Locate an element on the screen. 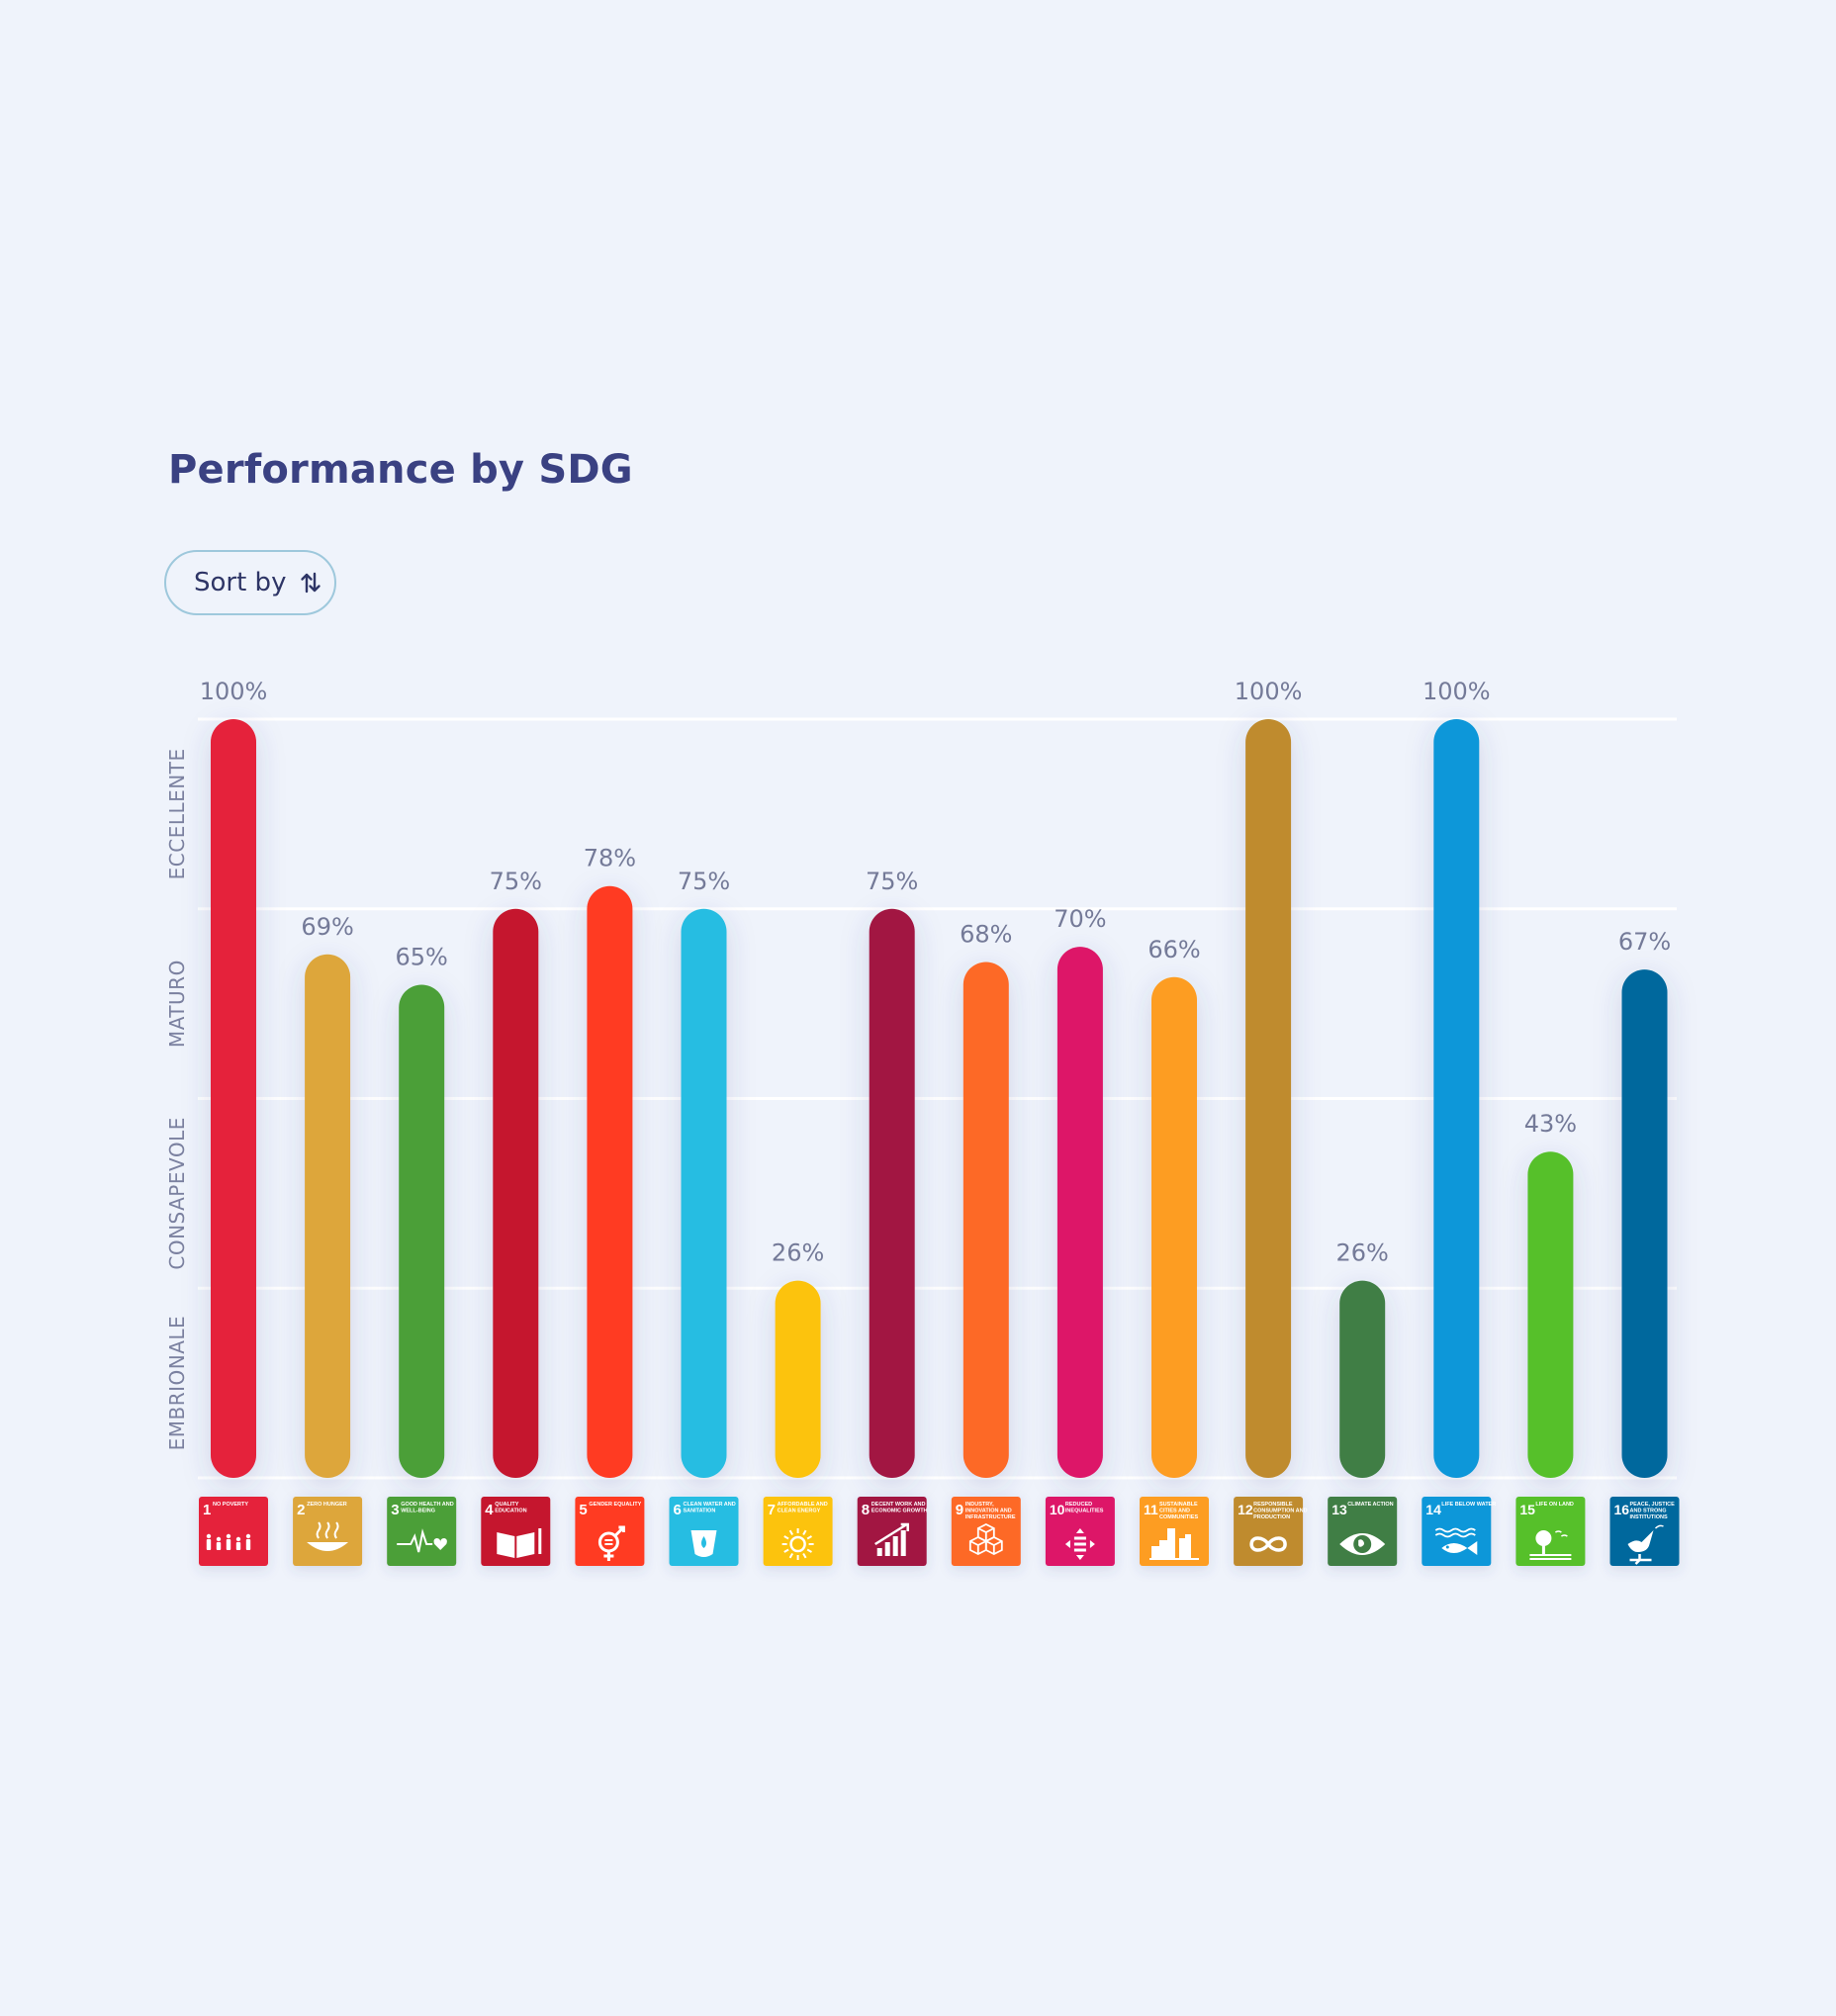  sdg-number: 13 is located at coordinates (1339, 1509).